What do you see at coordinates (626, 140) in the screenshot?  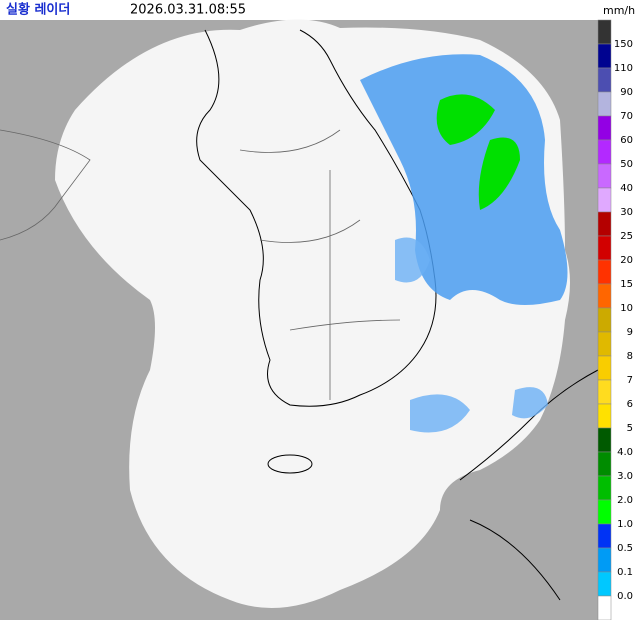 I see `legend-label: 60` at bounding box center [626, 140].